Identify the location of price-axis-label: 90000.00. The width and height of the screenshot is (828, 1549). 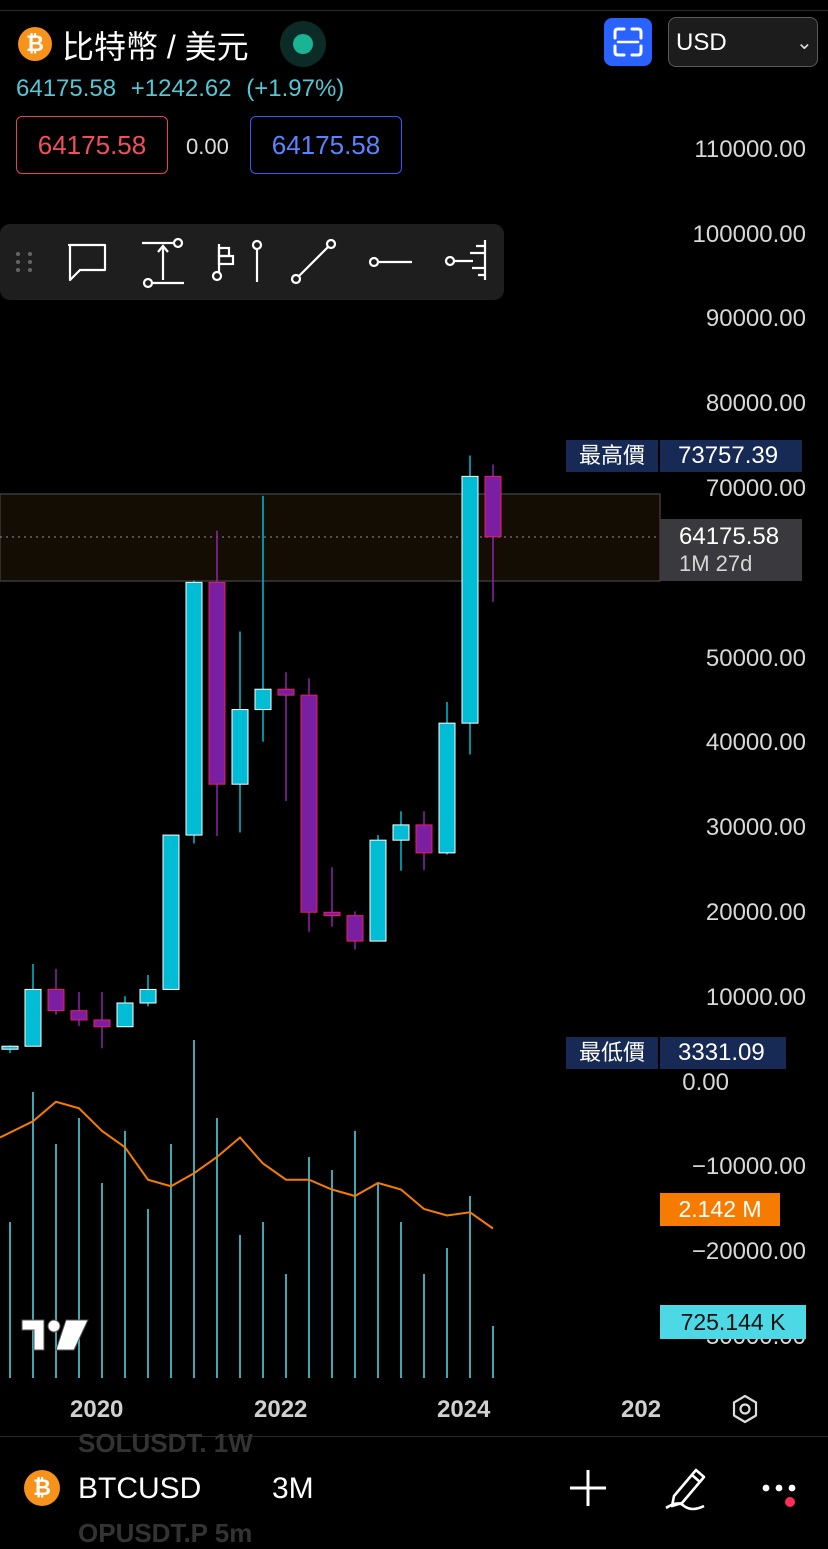
(755, 318).